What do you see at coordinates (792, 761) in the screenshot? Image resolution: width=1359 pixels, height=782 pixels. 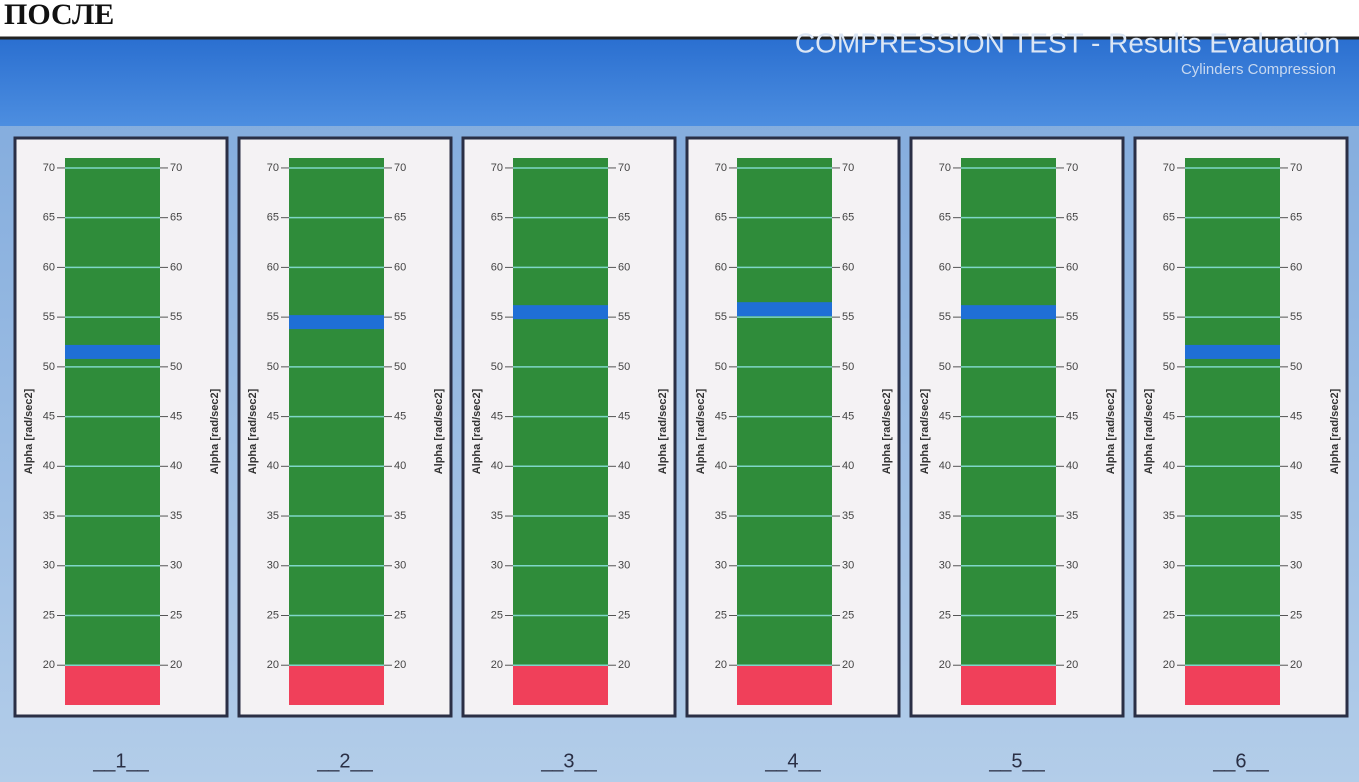 I see `cylinder-label: __4__` at bounding box center [792, 761].